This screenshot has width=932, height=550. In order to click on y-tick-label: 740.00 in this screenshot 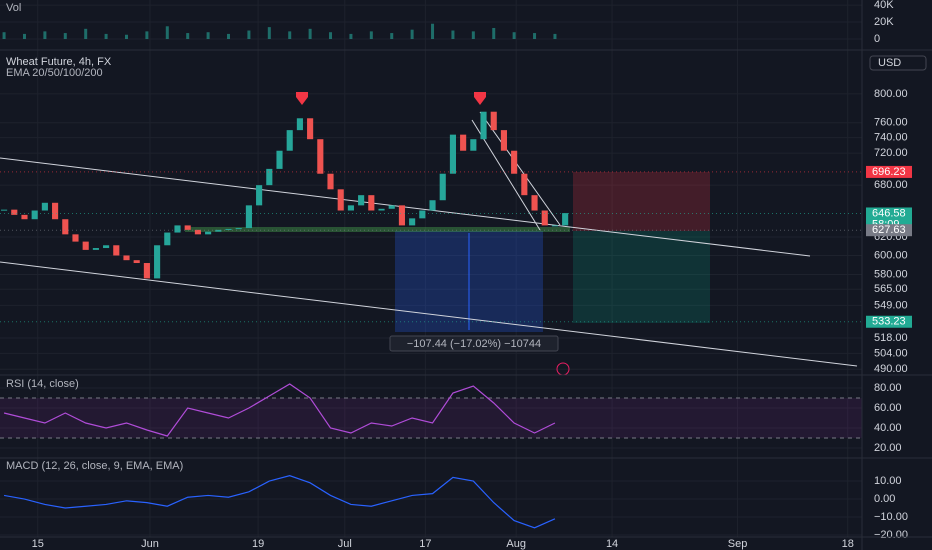, I will do `click(891, 138)`.